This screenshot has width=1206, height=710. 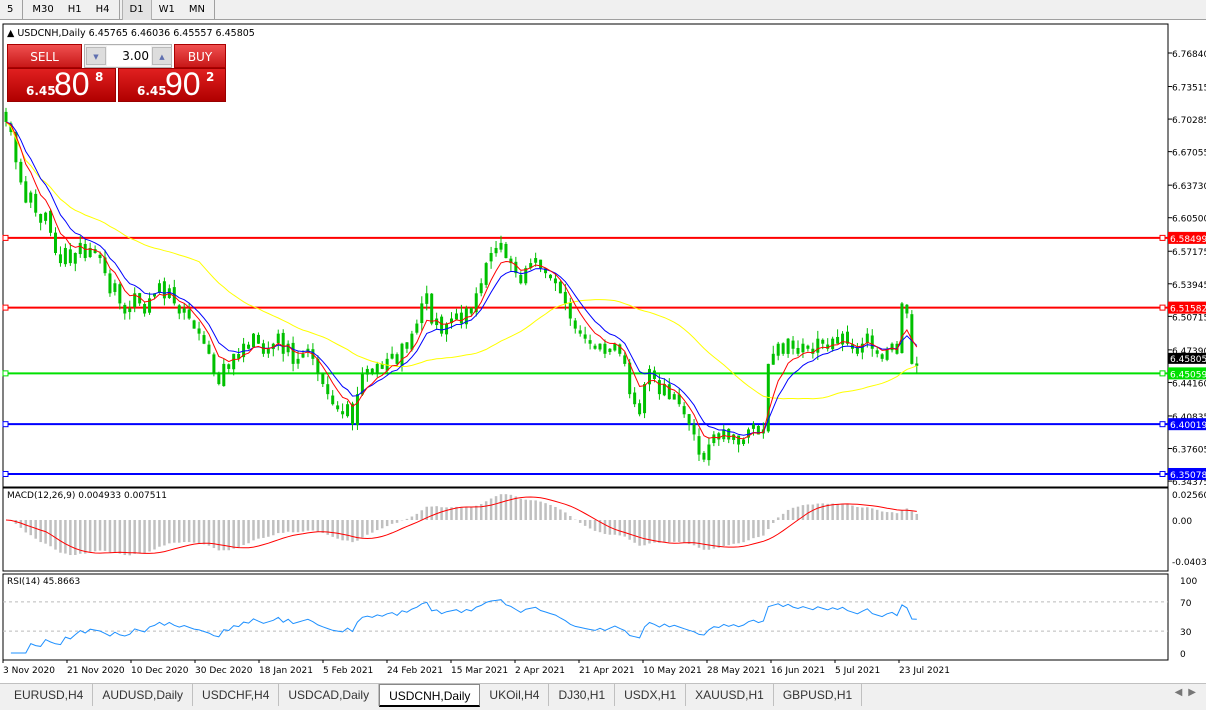 I want to click on tab-scroll-arrows-icon: ◀▶, so click(x=1188, y=692).